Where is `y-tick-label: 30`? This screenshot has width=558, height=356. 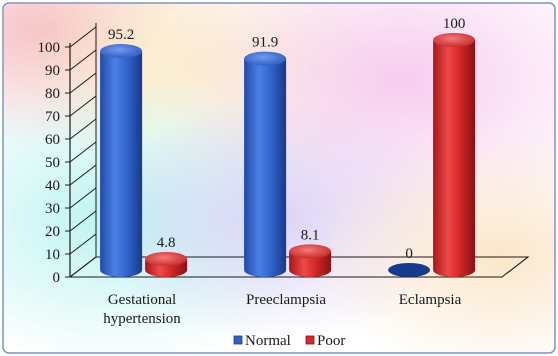 y-tick-label: 30 is located at coordinates (52, 209).